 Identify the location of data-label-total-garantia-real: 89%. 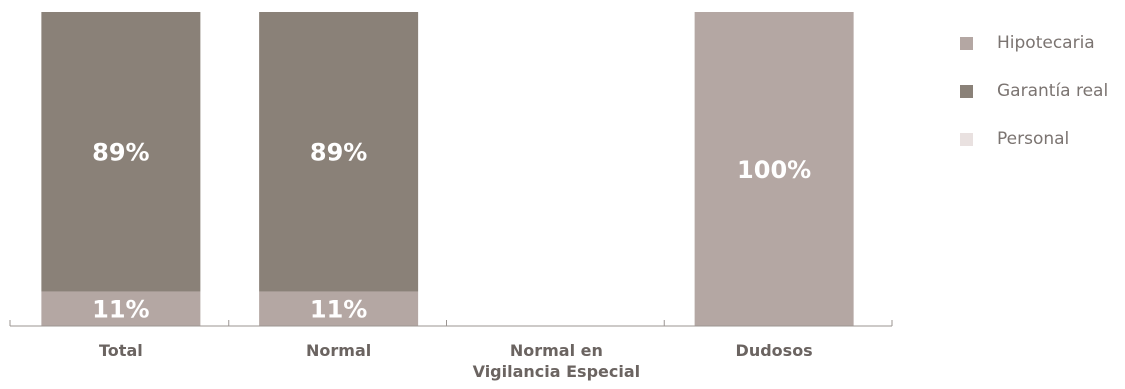
(120, 153).